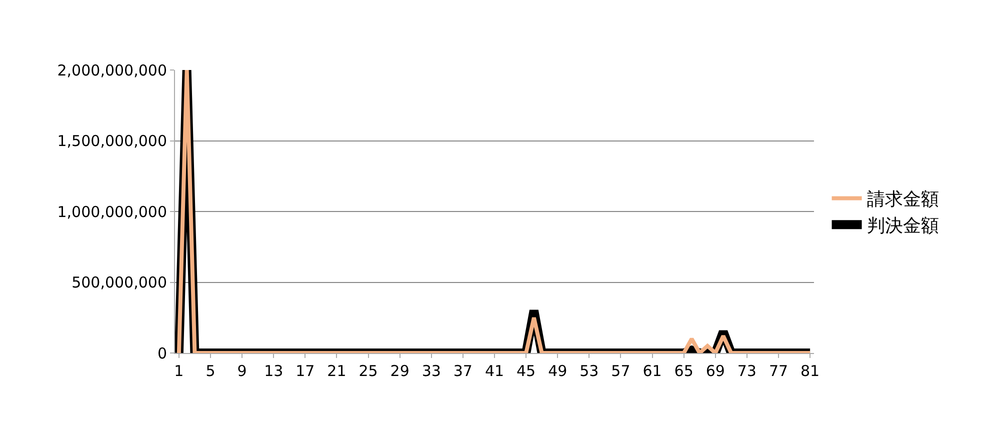 This screenshot has height=443, width=984. I want to click on x-tick-label: 25, so click(368, 371).